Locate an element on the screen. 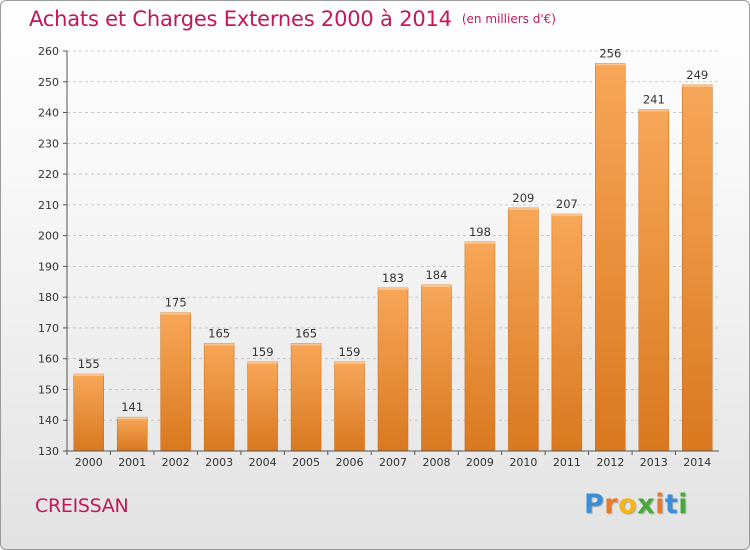  x-tick-label: 2009 is located at coordinates (480, 462).